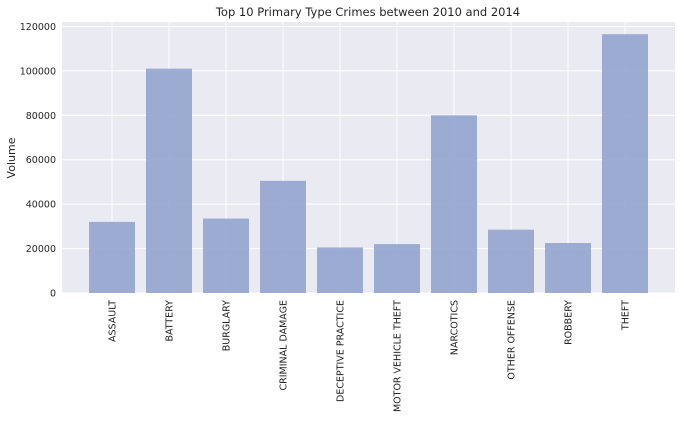 The width and height of the screenshot is (682, 424). I want to click on bar-burglary, so click(226, 255).